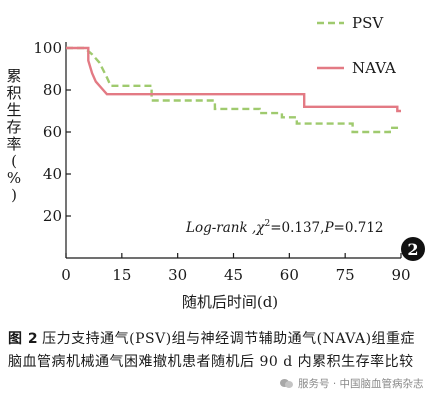 This screenshot has width=430, height=402. I want to click on logrank-annotation: Log-rank ,χ2=0.137,P=0.712, so click(284, 227).